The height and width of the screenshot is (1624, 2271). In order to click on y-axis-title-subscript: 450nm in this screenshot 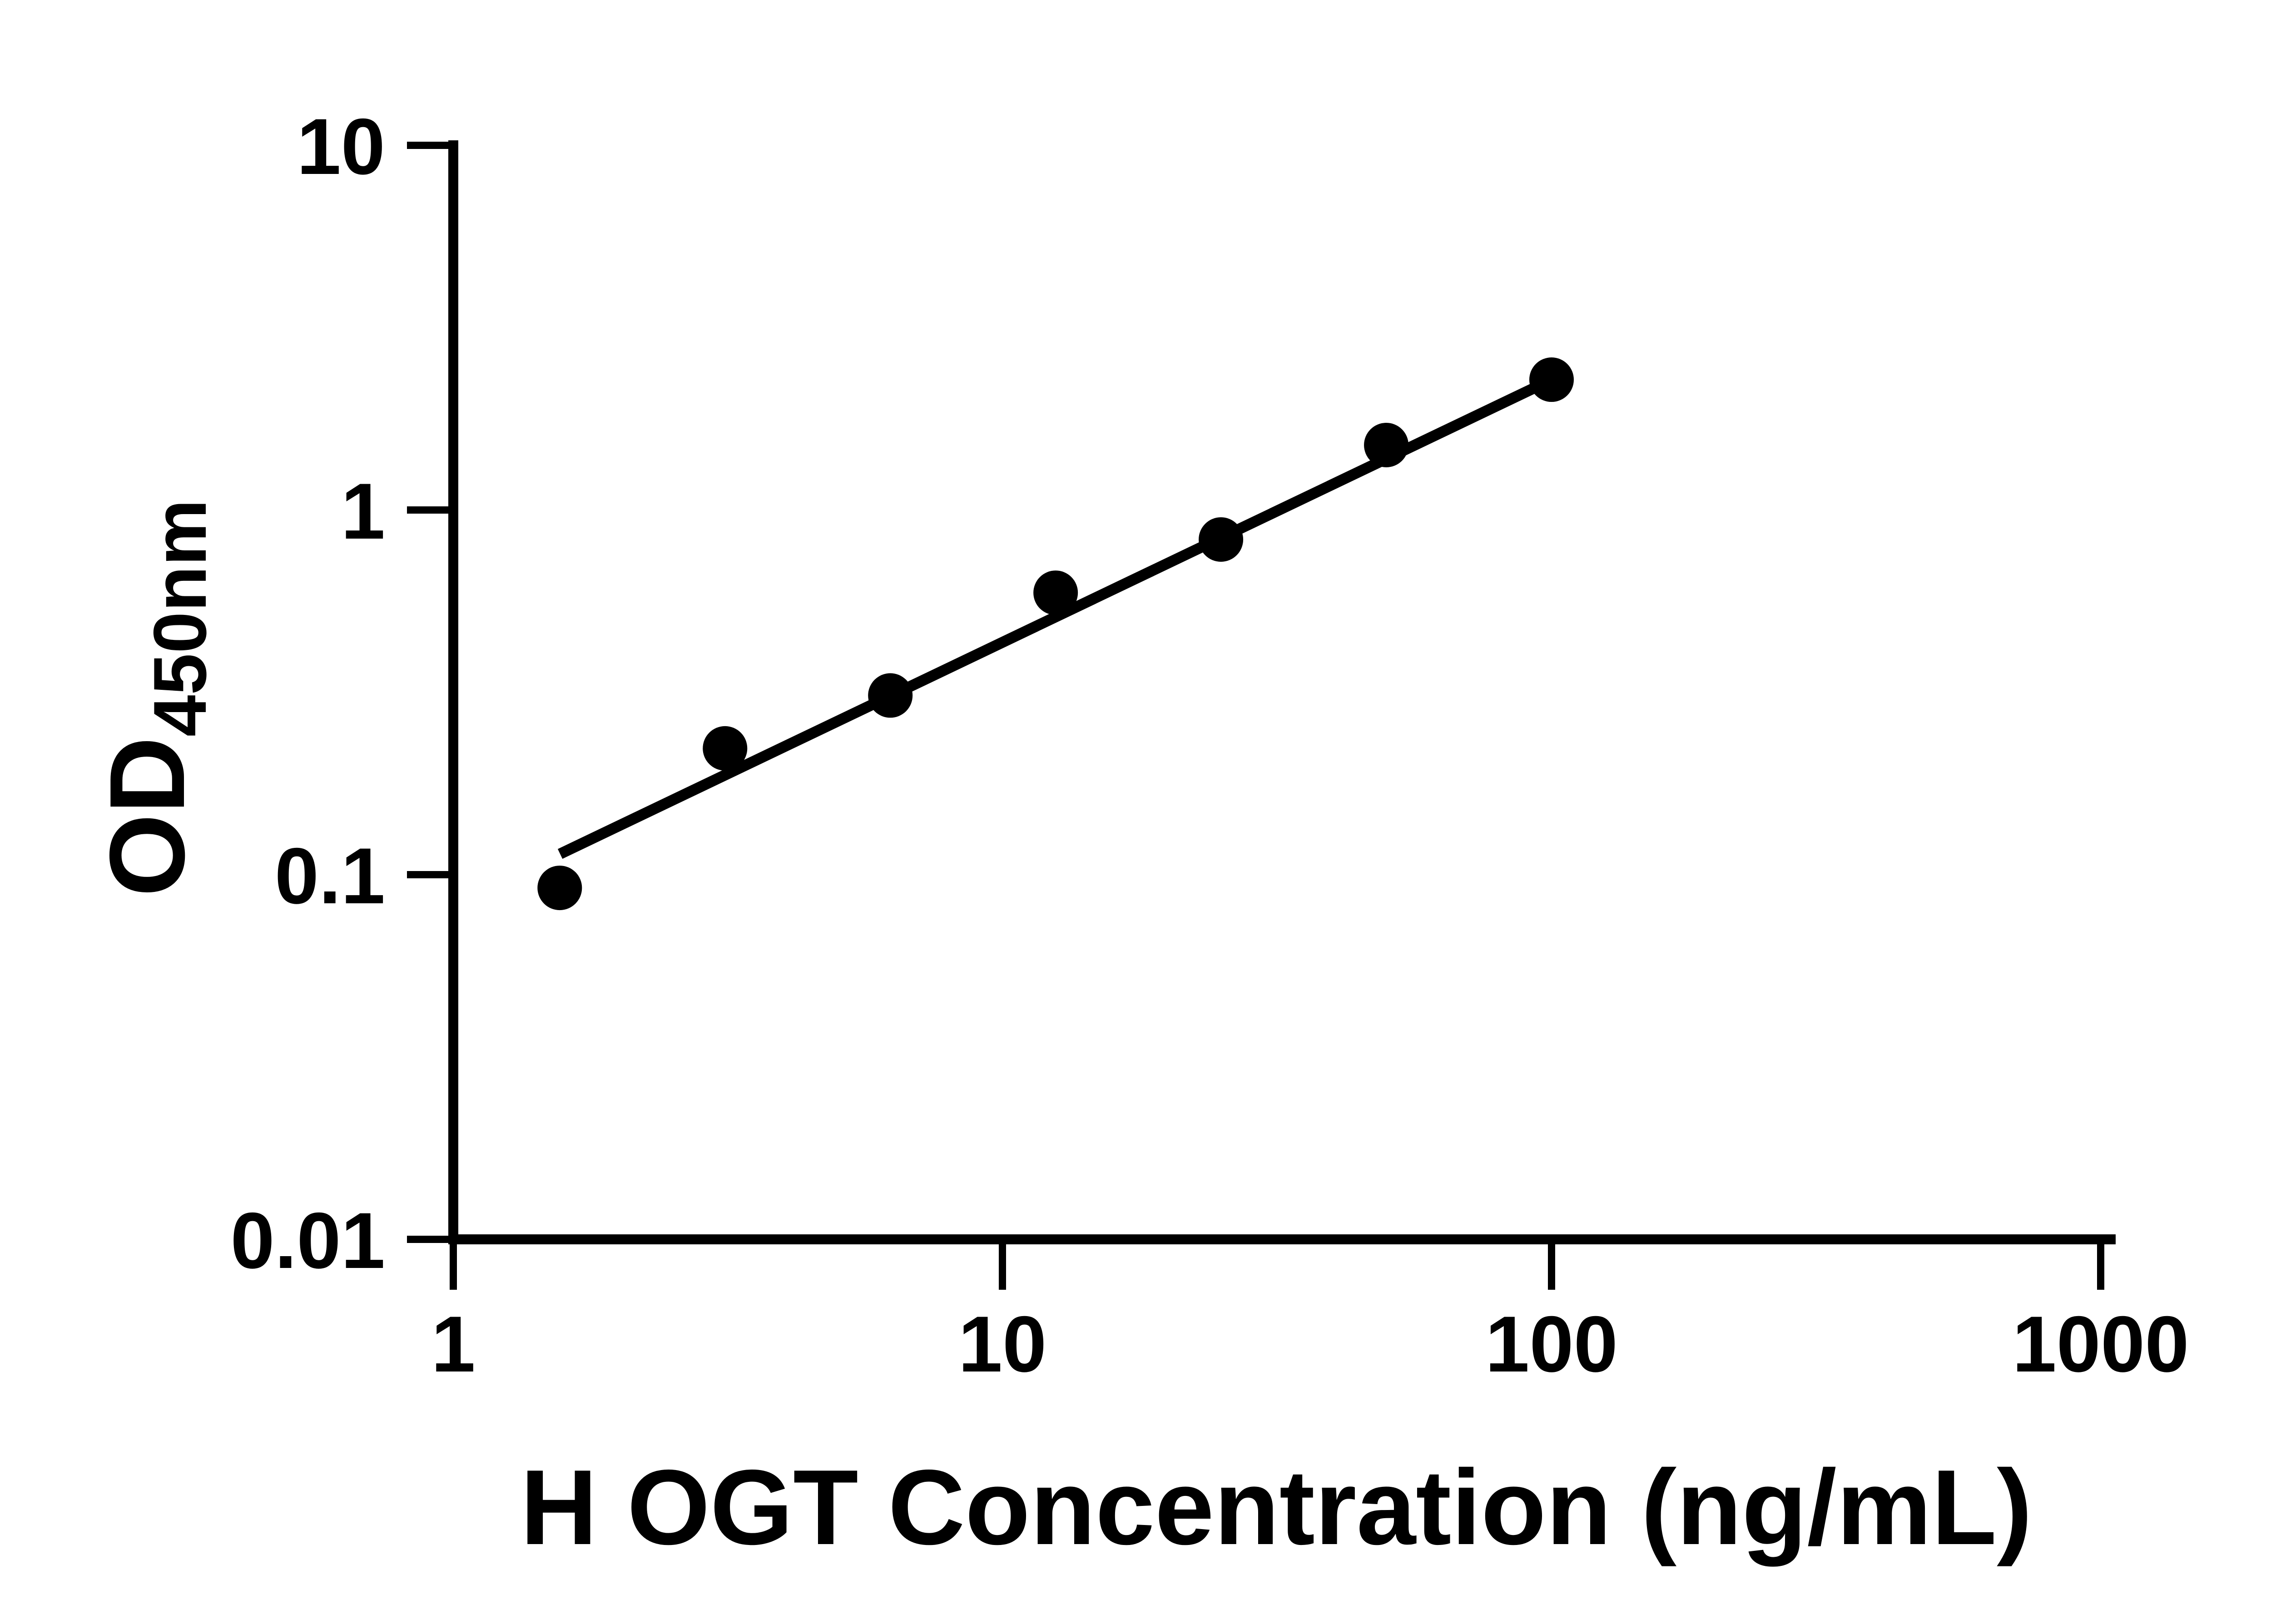, I will do `click(180, 618)`.